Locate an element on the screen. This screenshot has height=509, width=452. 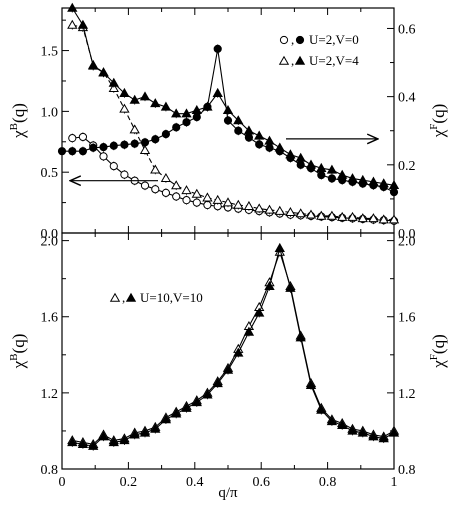
y2-tick-label: 0.2 is located at coordinates (407, 166).